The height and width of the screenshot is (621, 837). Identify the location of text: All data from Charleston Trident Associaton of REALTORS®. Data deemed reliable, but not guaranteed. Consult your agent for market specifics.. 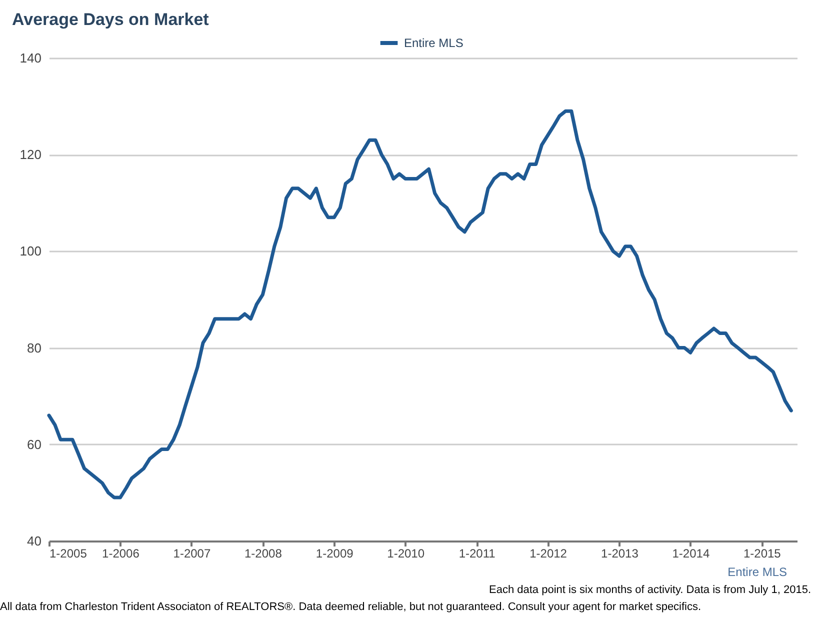
(351, 607).